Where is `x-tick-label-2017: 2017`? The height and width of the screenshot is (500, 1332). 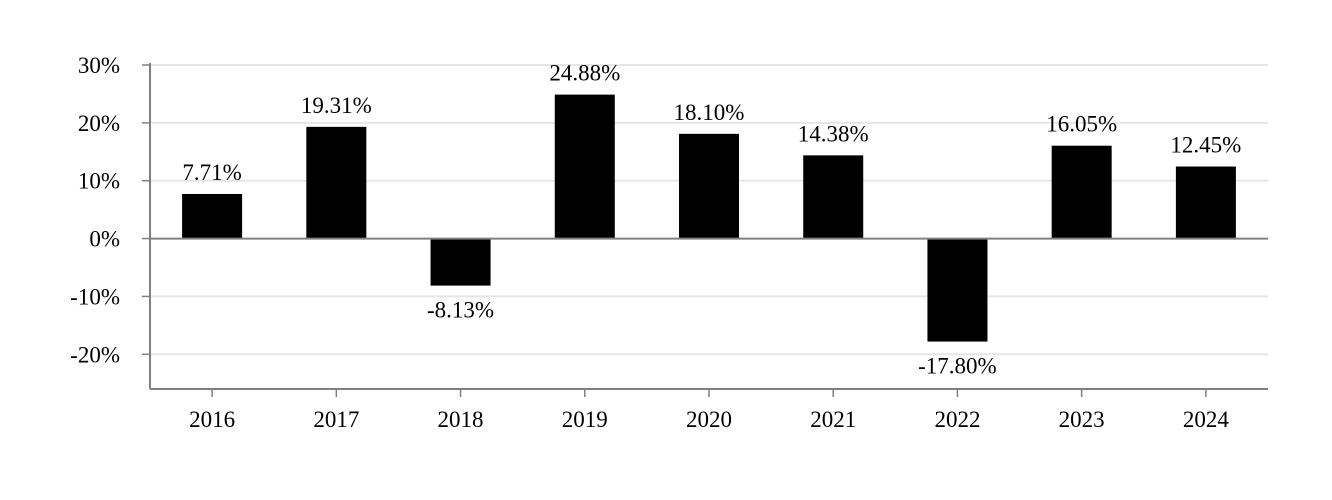
x-tick-label-2017: 2017 is located at coordinates (336, 419).